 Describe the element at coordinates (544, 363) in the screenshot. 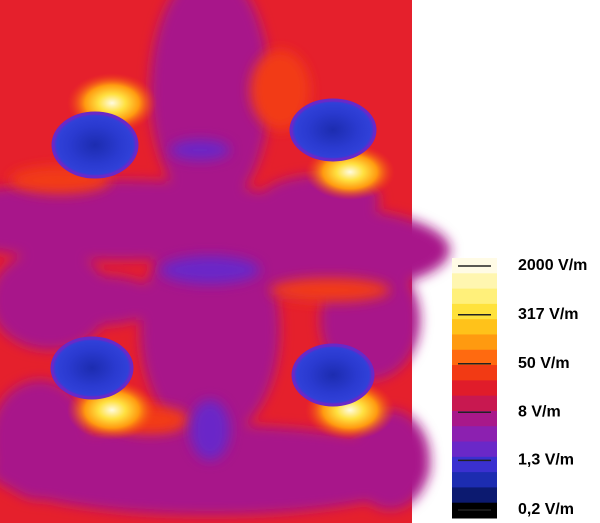

I see `colorbar-tick-label: 50 V/m` at that location.